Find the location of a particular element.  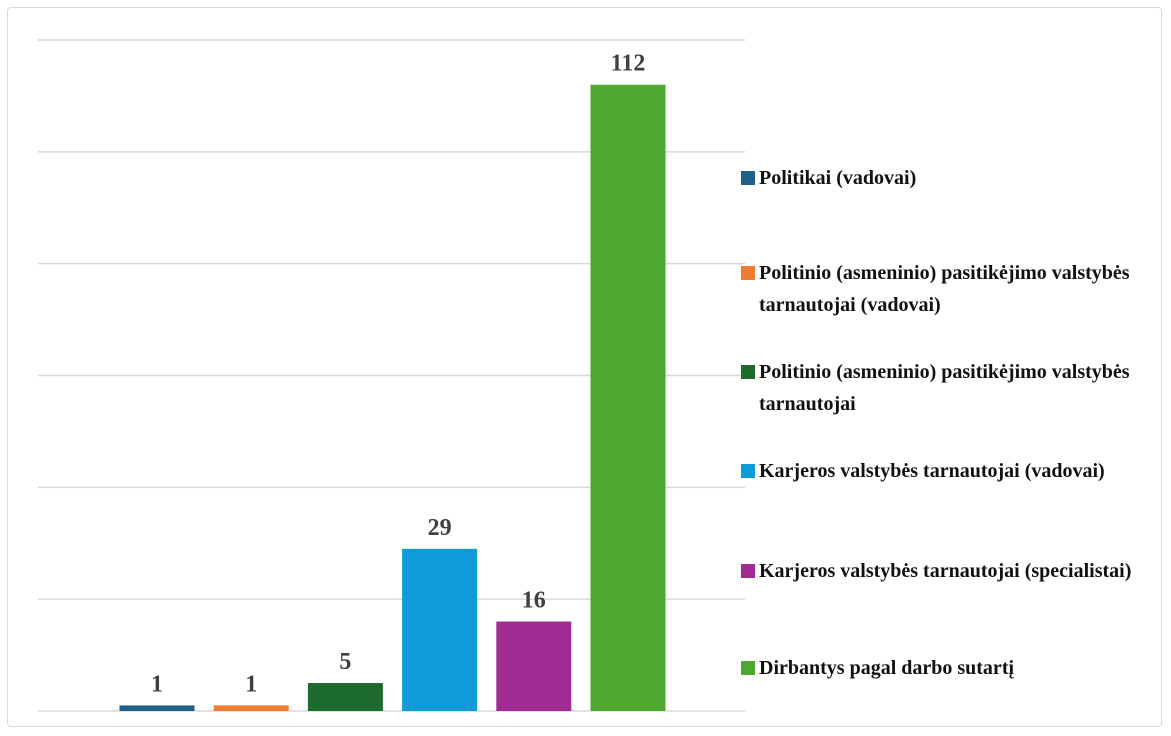

legend-label: Dirbantys pagal darbo sutartį is located at coordinates (887, 668).